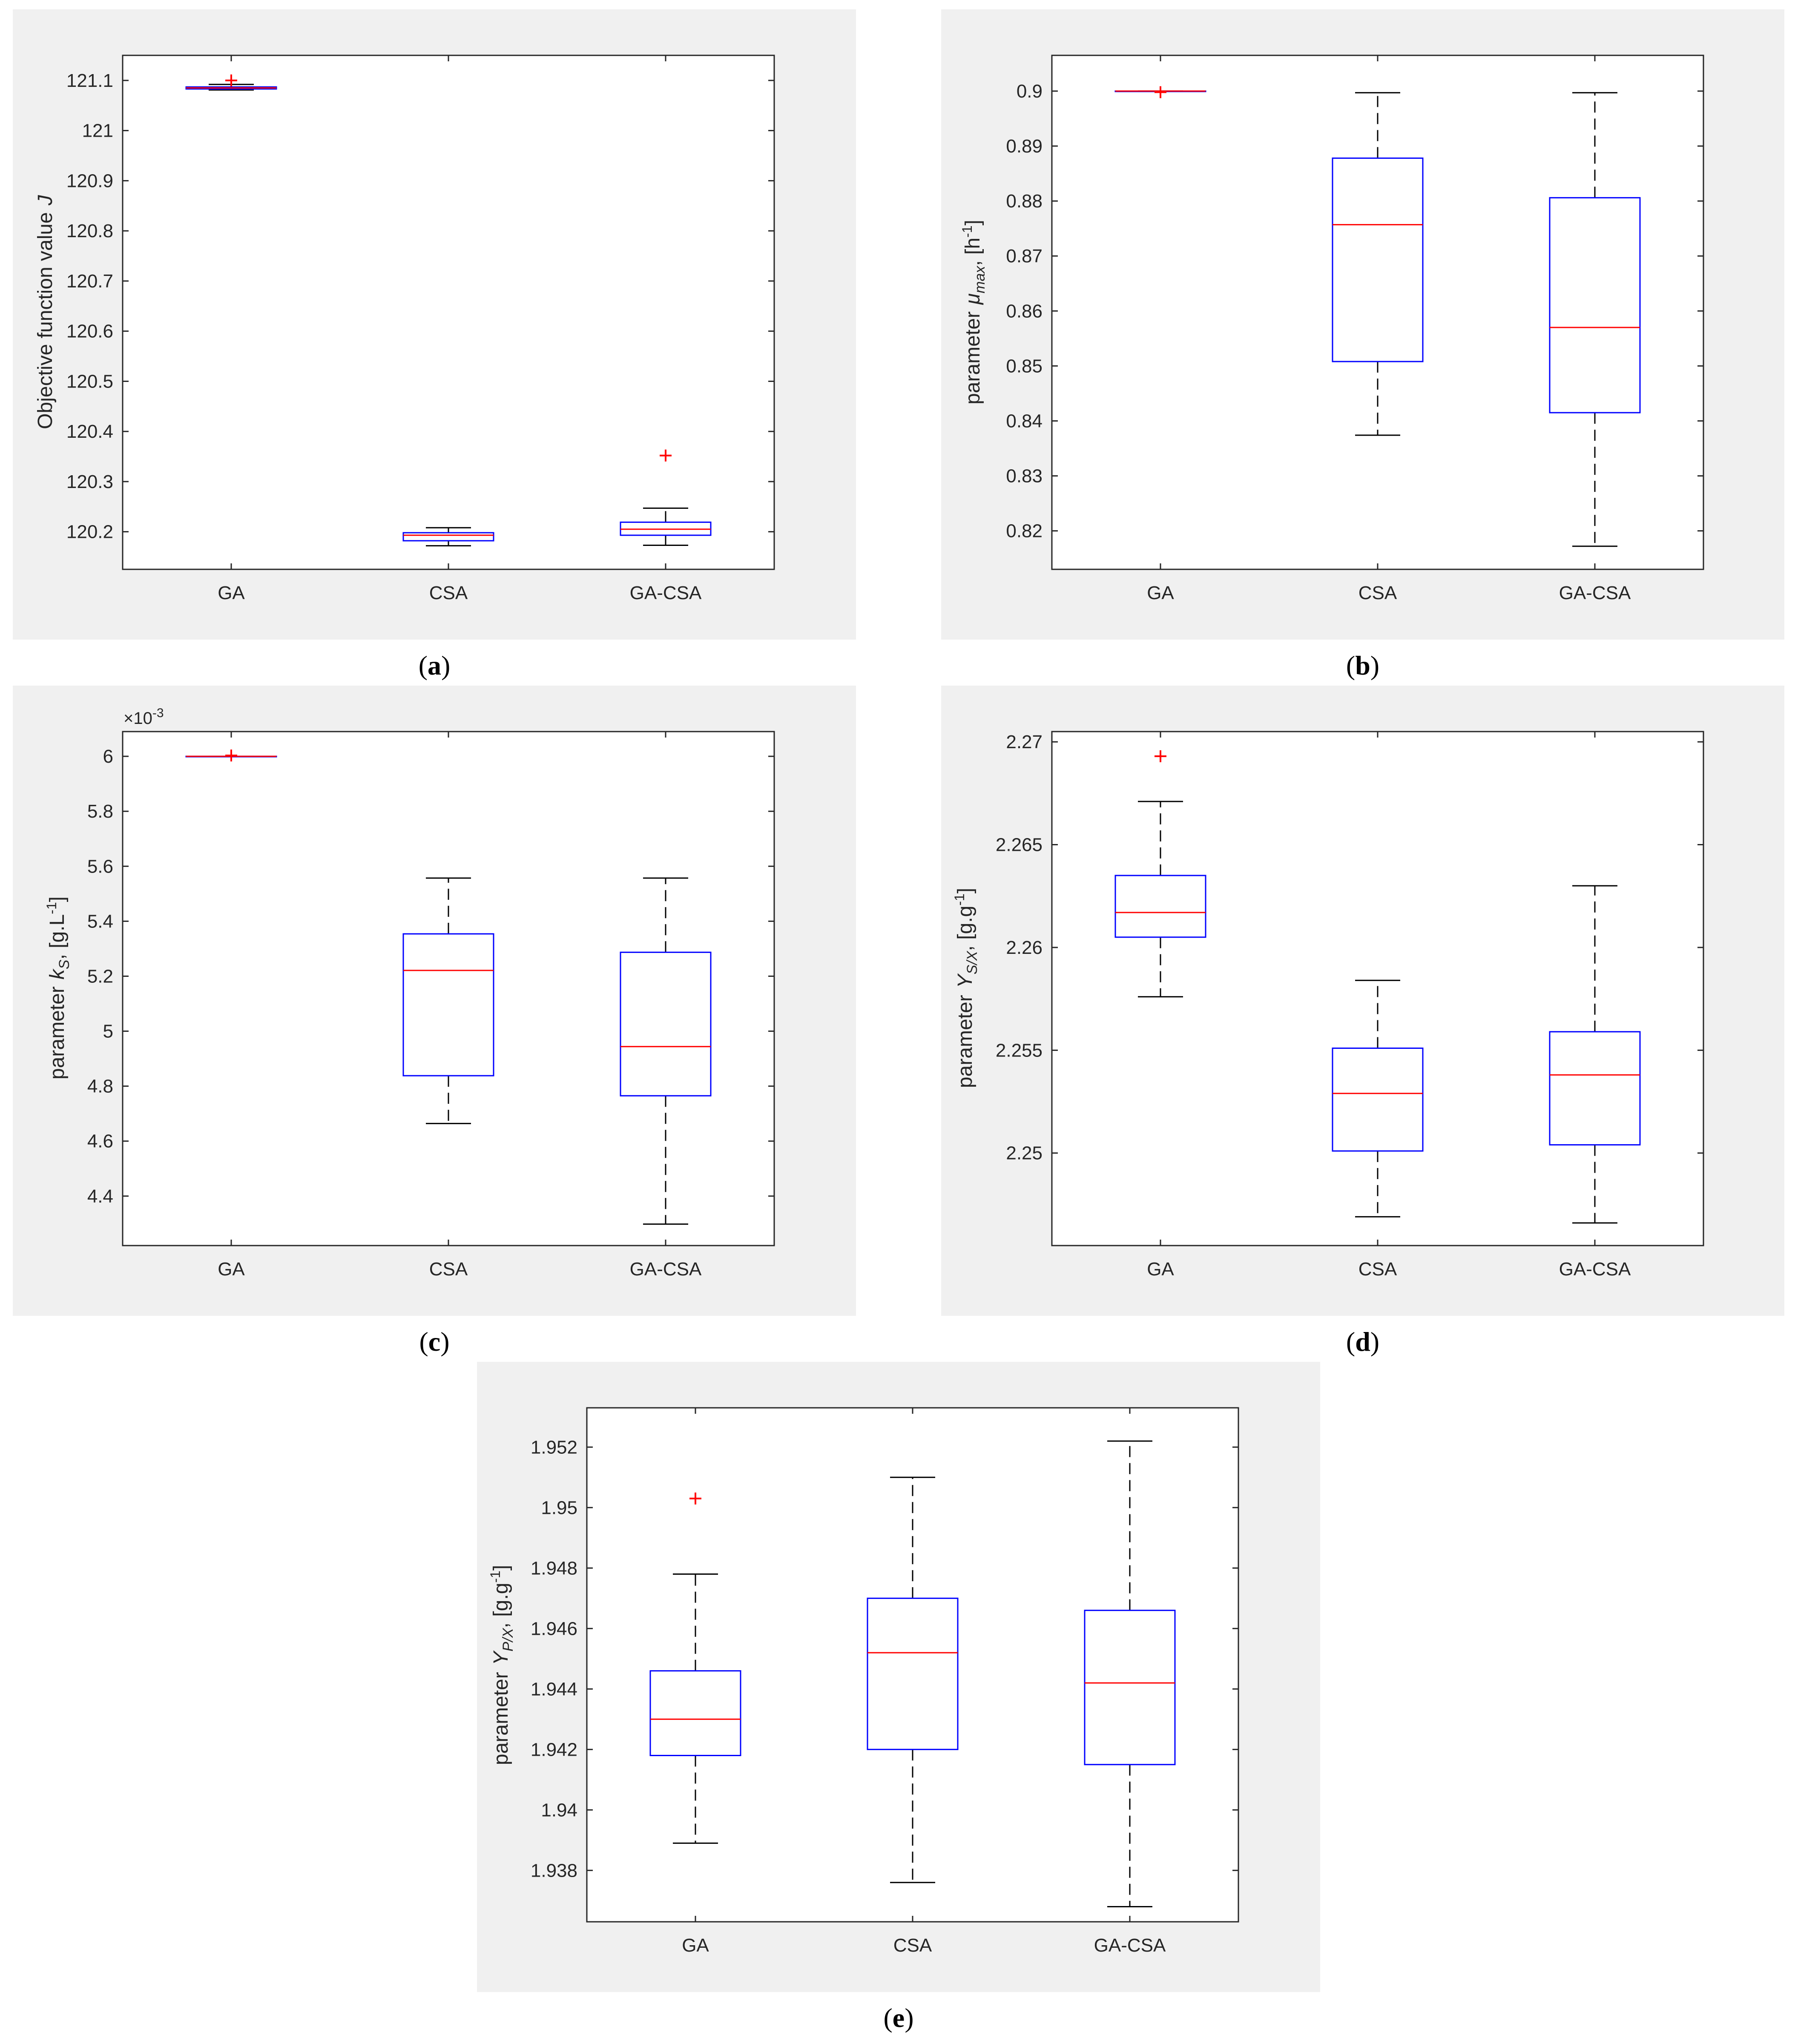 The image size is (1795, 2044). Describe the element at coordinates (100, 866) in the screenshot. I see `y-tick-label: 5.6` at that location.